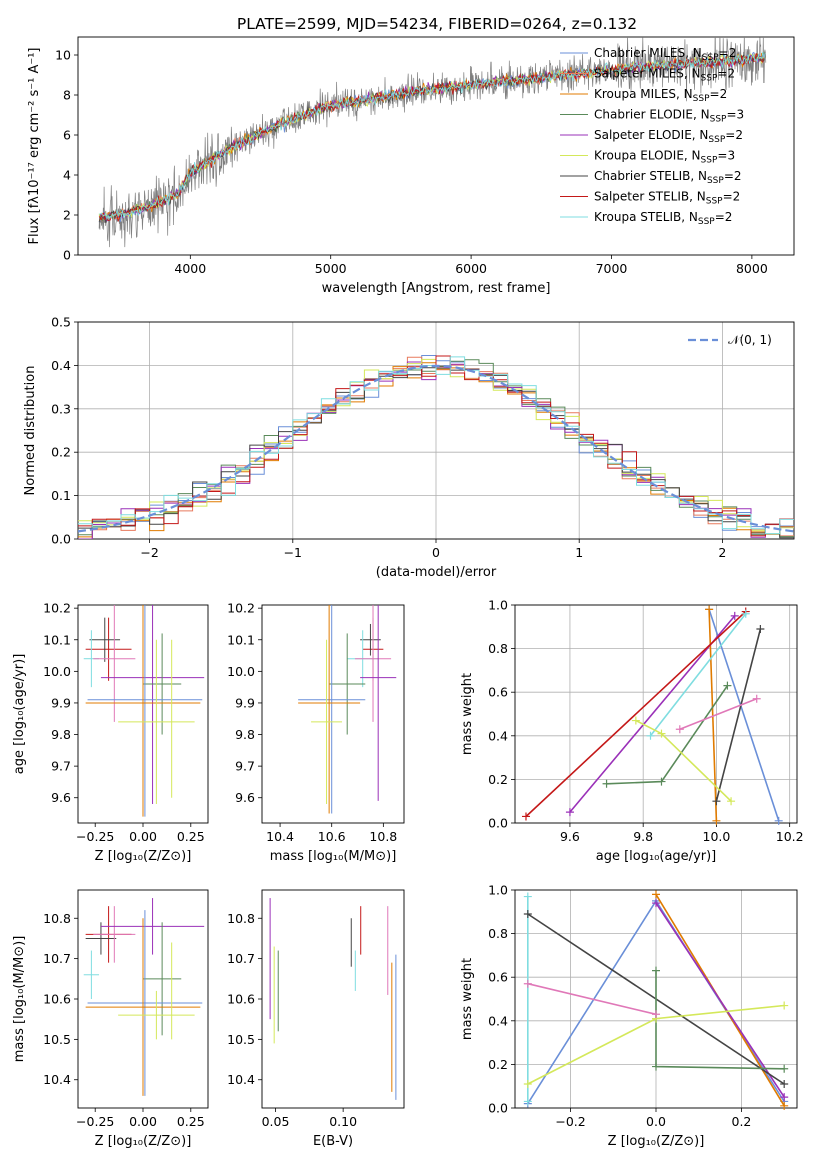 The width and height of the screenshot is (819, 1174). What do you see at coordinates (67, 255) in the screenshot?
I see `y-tick-label: 0` at bounding box center [67, 255].